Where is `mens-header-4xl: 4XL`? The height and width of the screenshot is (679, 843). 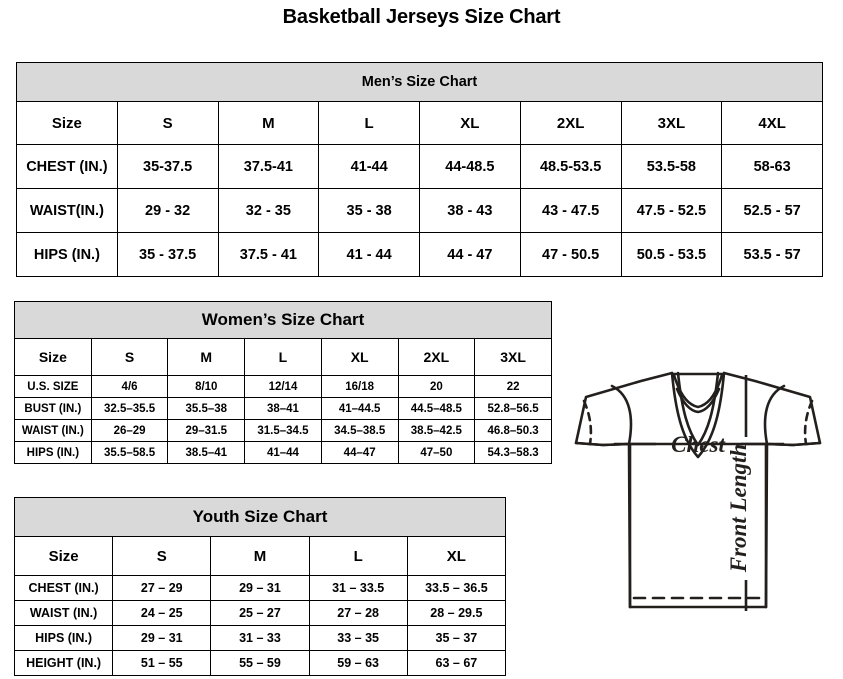 mens-header-4xl: 4XL is located at coordinates (772, 123).